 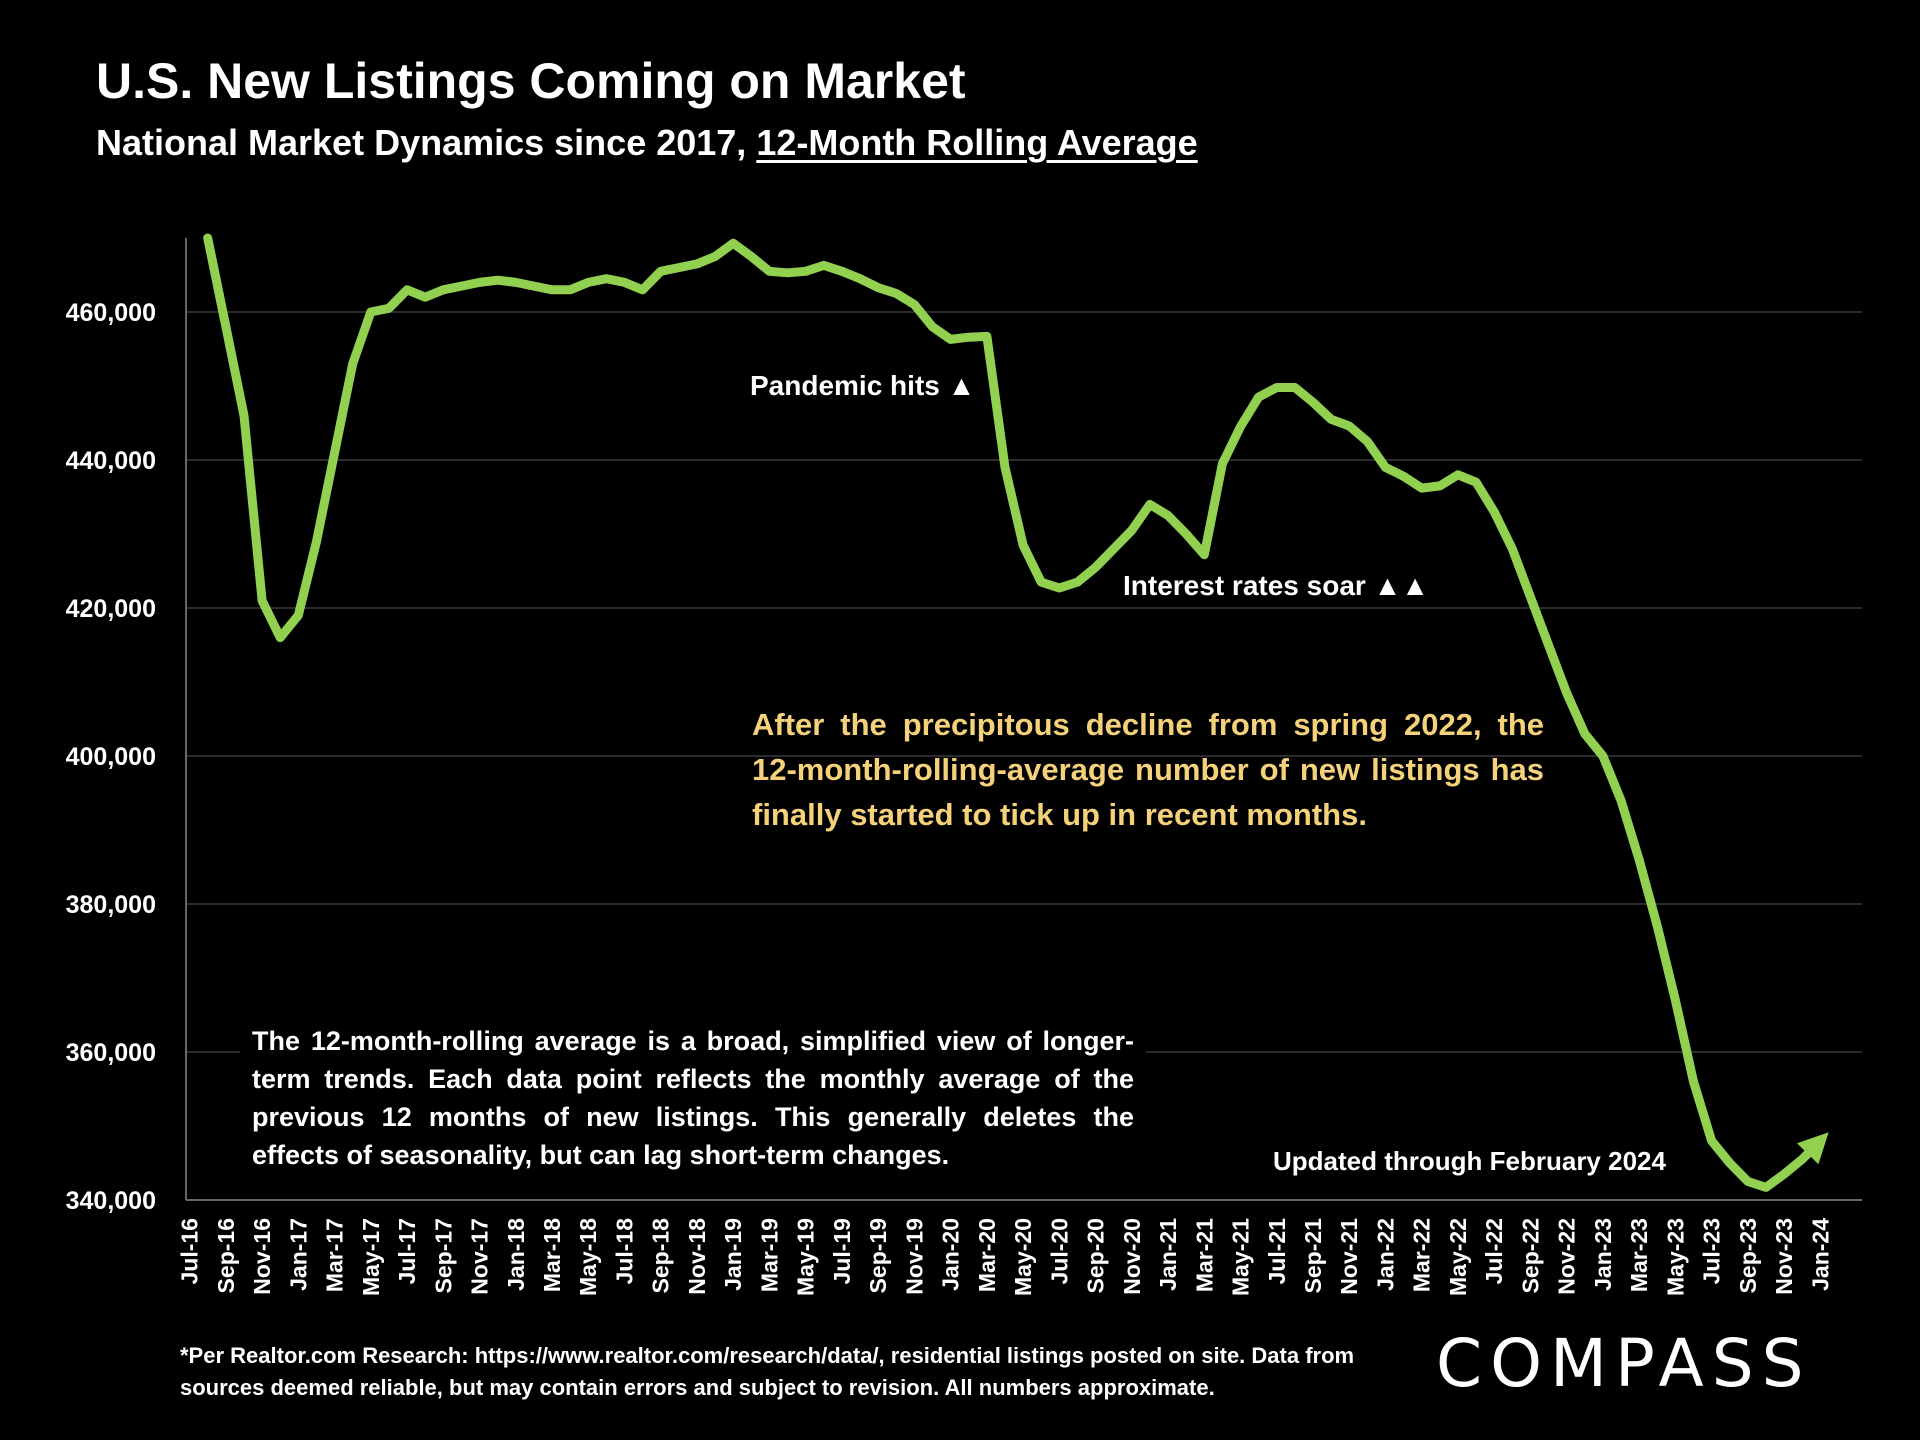 I want to click on x-tick-label: May-22, so click(x=1458, y=1257).